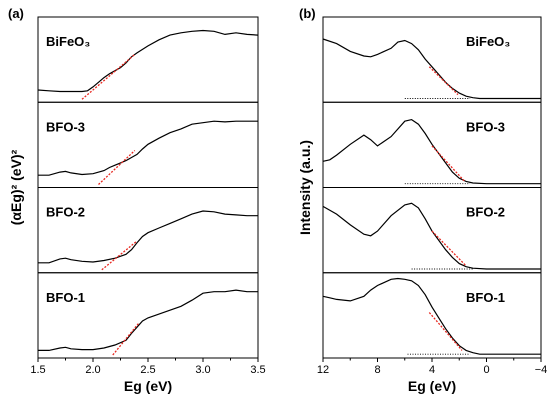 Image resolution: width=550 pixels, height=404 pixels. I want to click on y-axis-label: (αEg)² (eV)², so click(16, 187).